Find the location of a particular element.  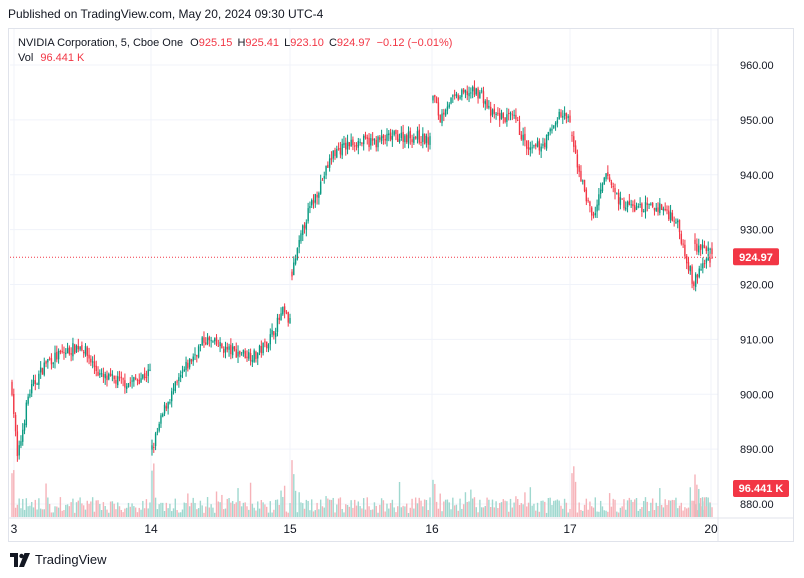

legend-open-value: 925.15 is located at coordinates (215, 43).